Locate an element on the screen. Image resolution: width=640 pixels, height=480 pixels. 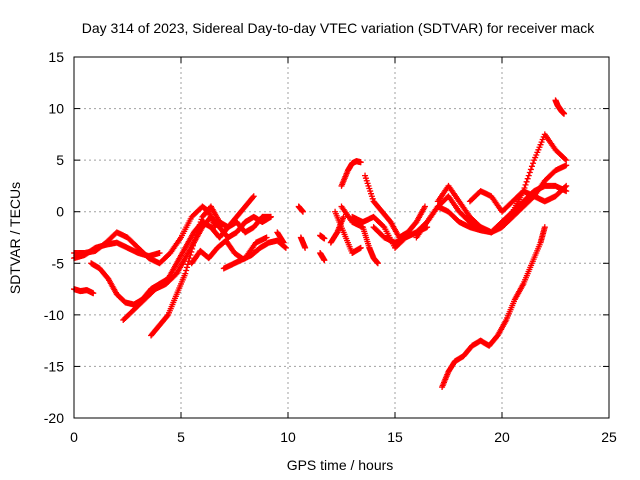
x-tick-label: 0 is located at coordinates (74, 437).